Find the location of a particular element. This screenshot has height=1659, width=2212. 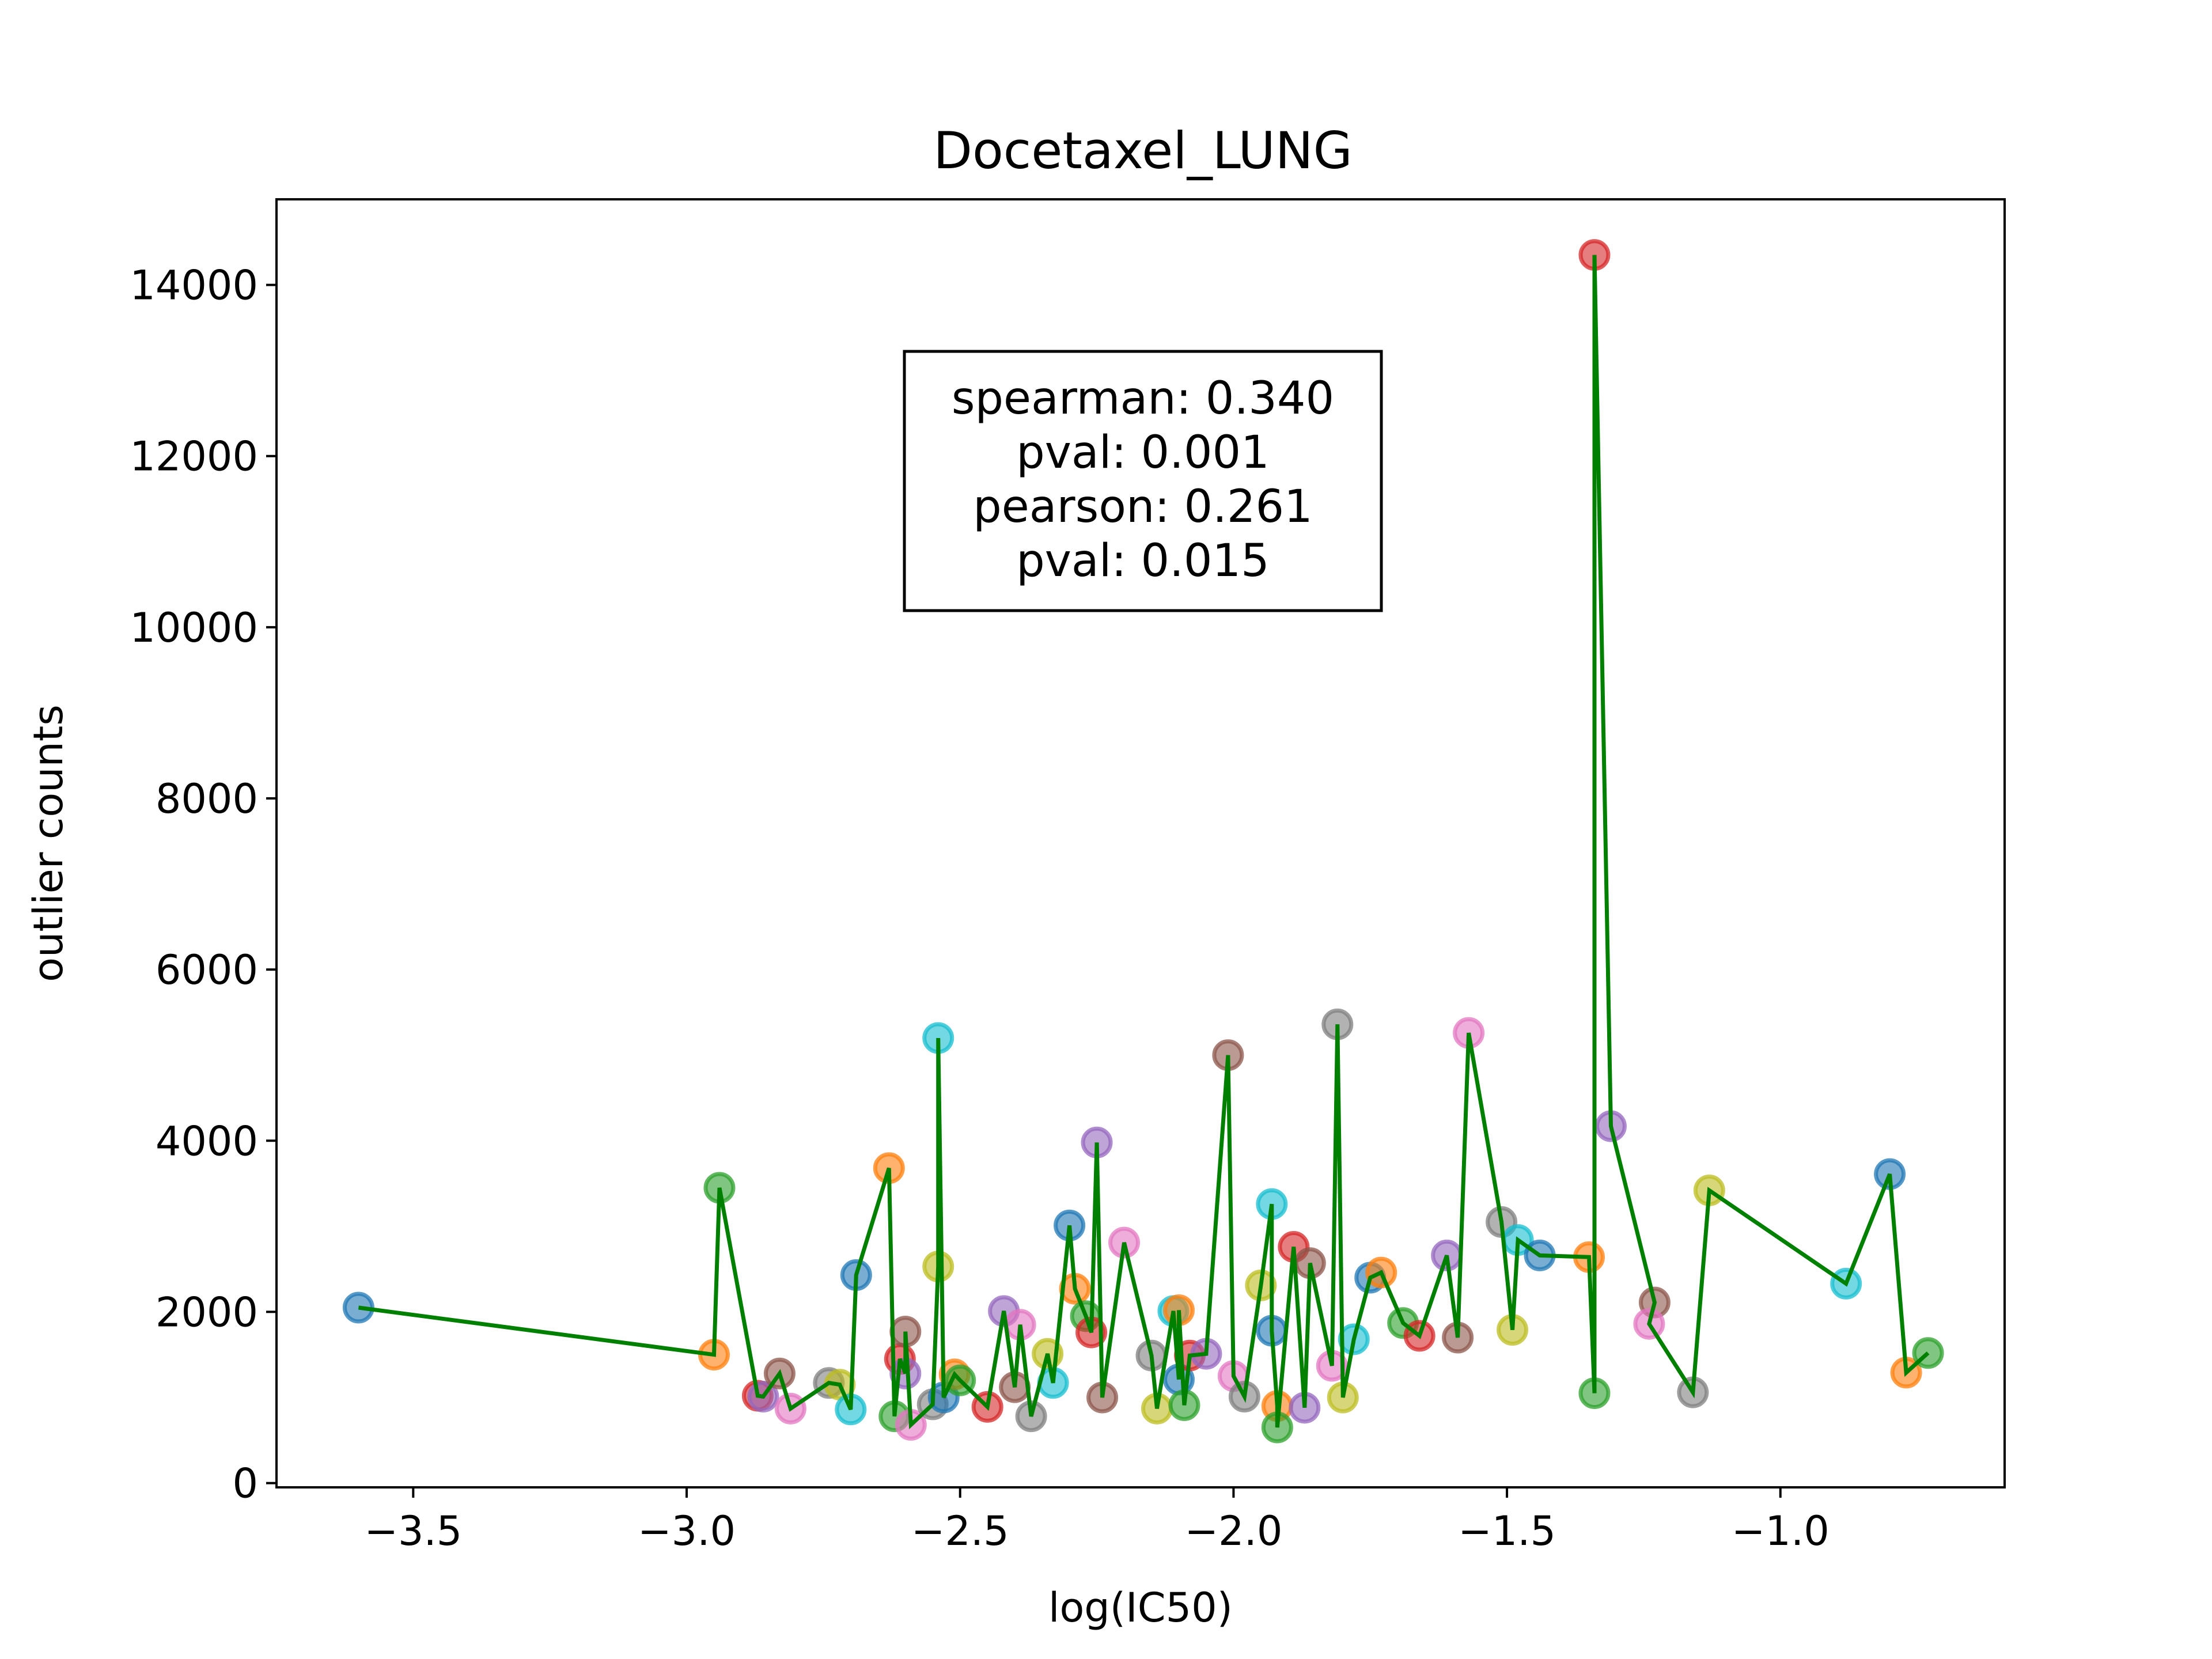

stats-pearson-pval: pval: 0.015 is located at coordinates (1143, 561).